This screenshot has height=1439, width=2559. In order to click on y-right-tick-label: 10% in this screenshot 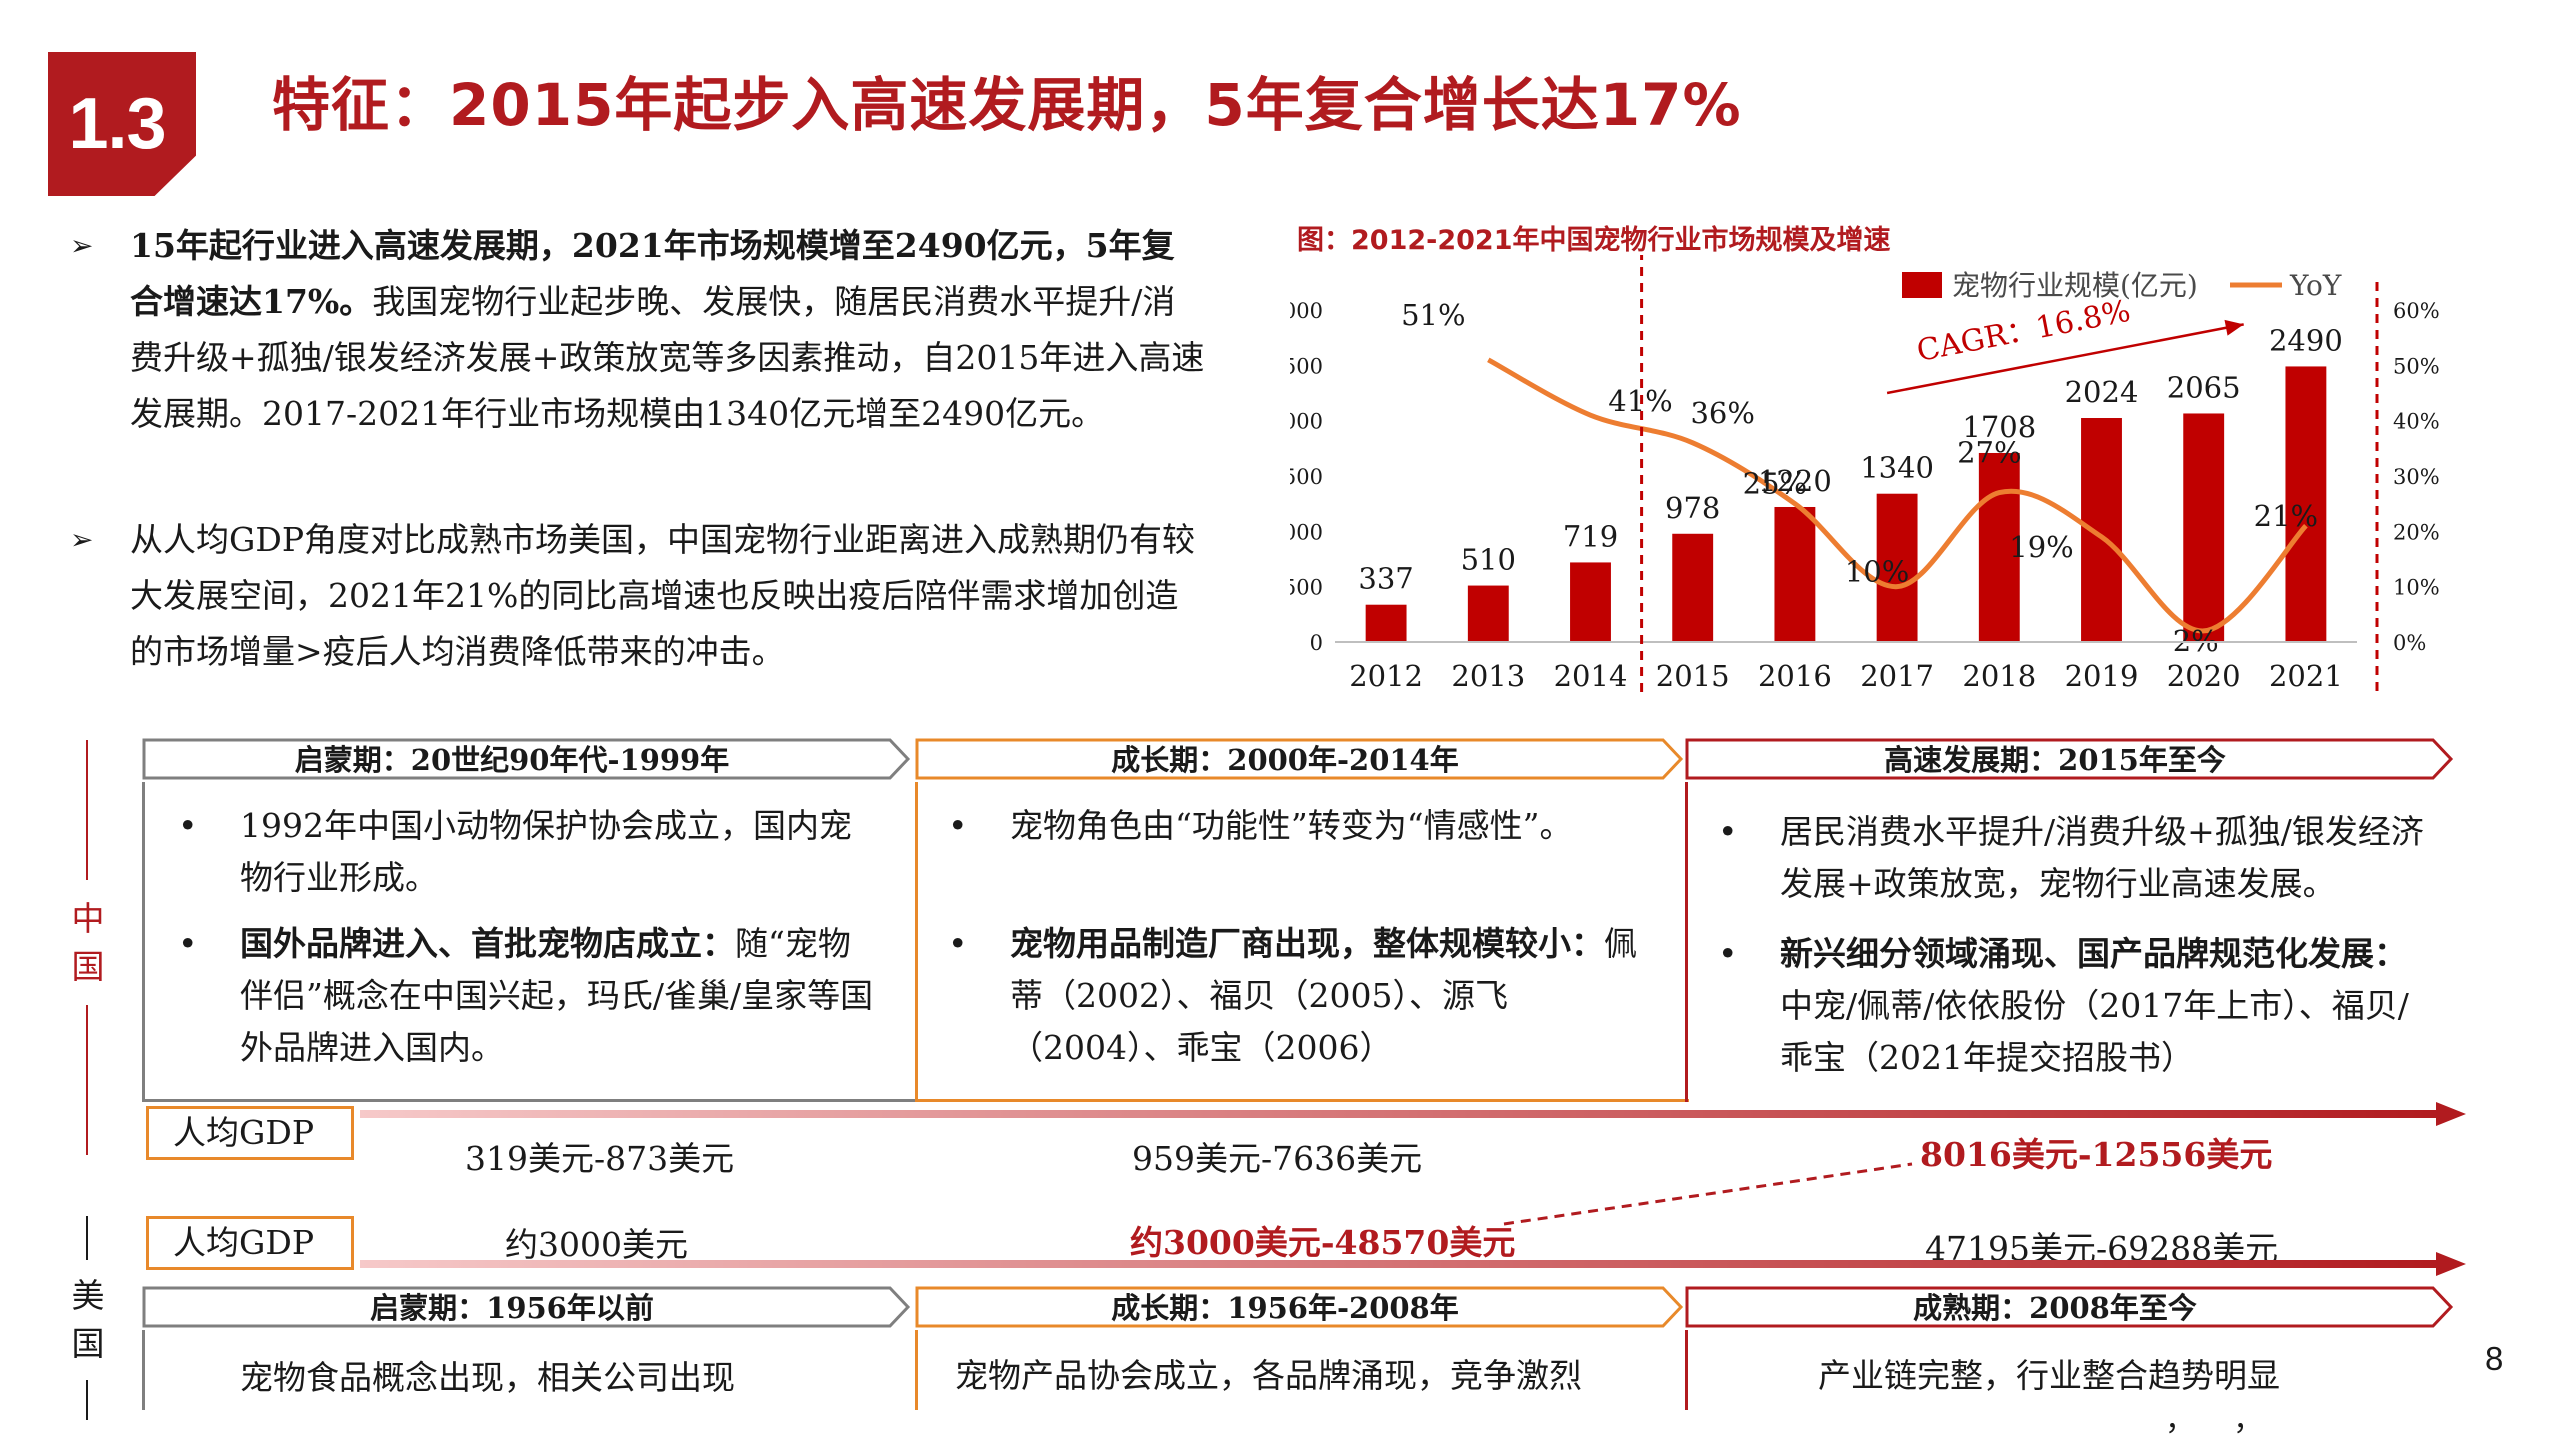, I will do `click(2416, 588)`.